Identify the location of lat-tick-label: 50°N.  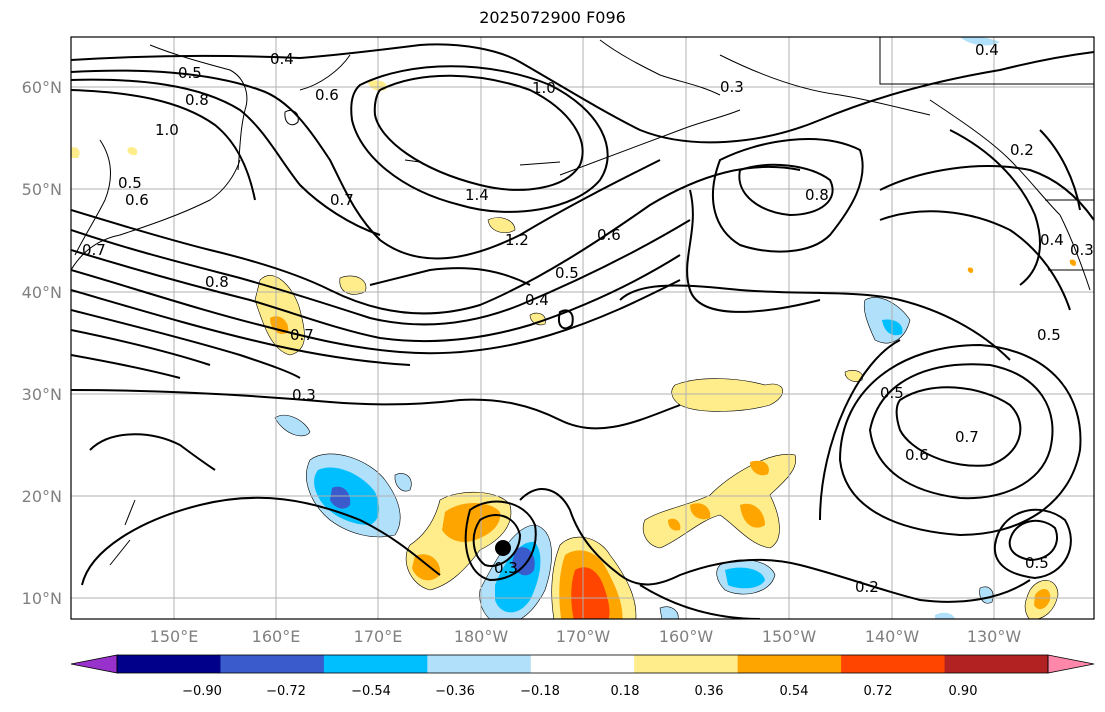
(42, 189).